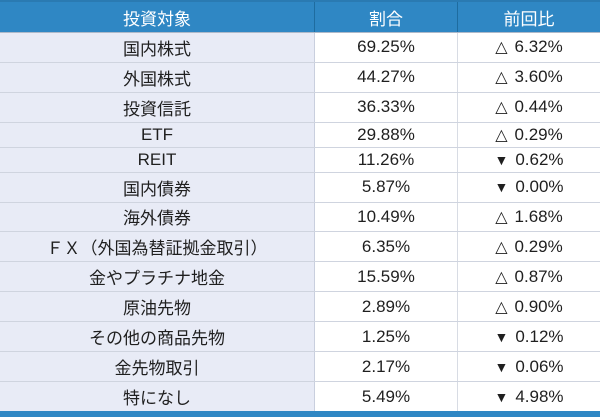  What do you see at coordinates (539, 366) in the screenshot?
I see `change-value: 0.06%` at bounding box center [539, 366].